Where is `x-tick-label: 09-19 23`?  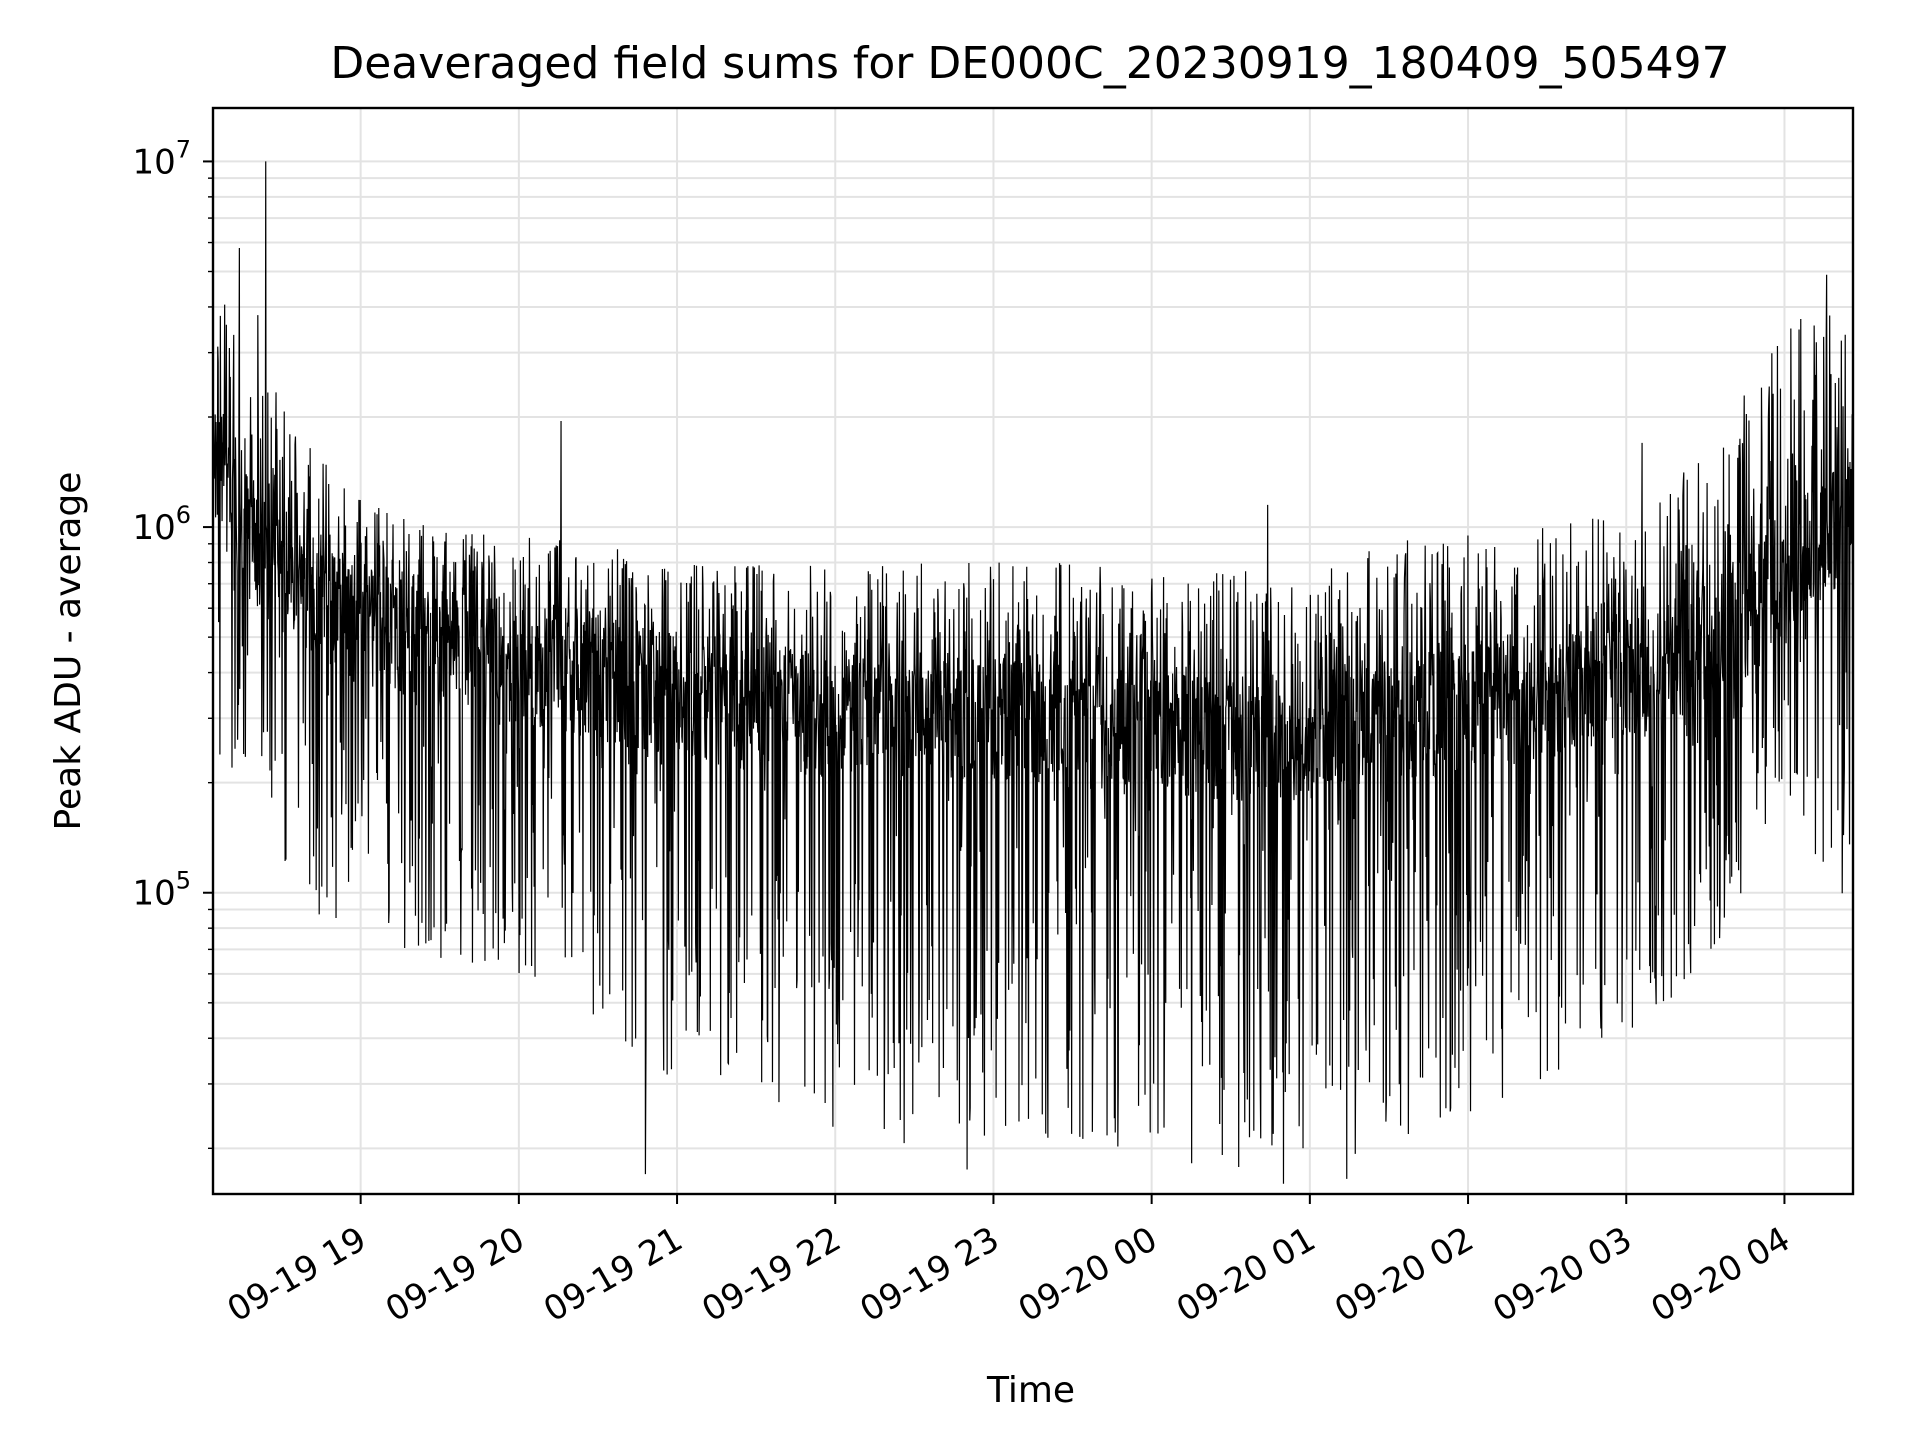
x-tick-label: 09-19 23 is located at coordinates (930, 1274).